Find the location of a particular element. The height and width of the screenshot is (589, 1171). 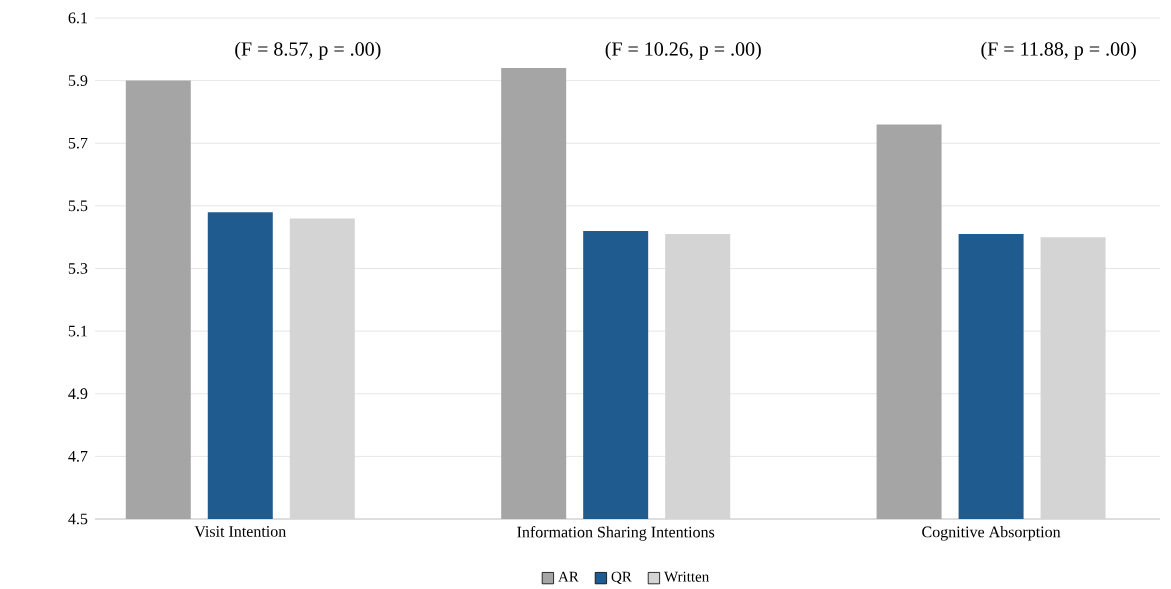

y-tick-label: 5.5 is located at coordinates (78, 206).